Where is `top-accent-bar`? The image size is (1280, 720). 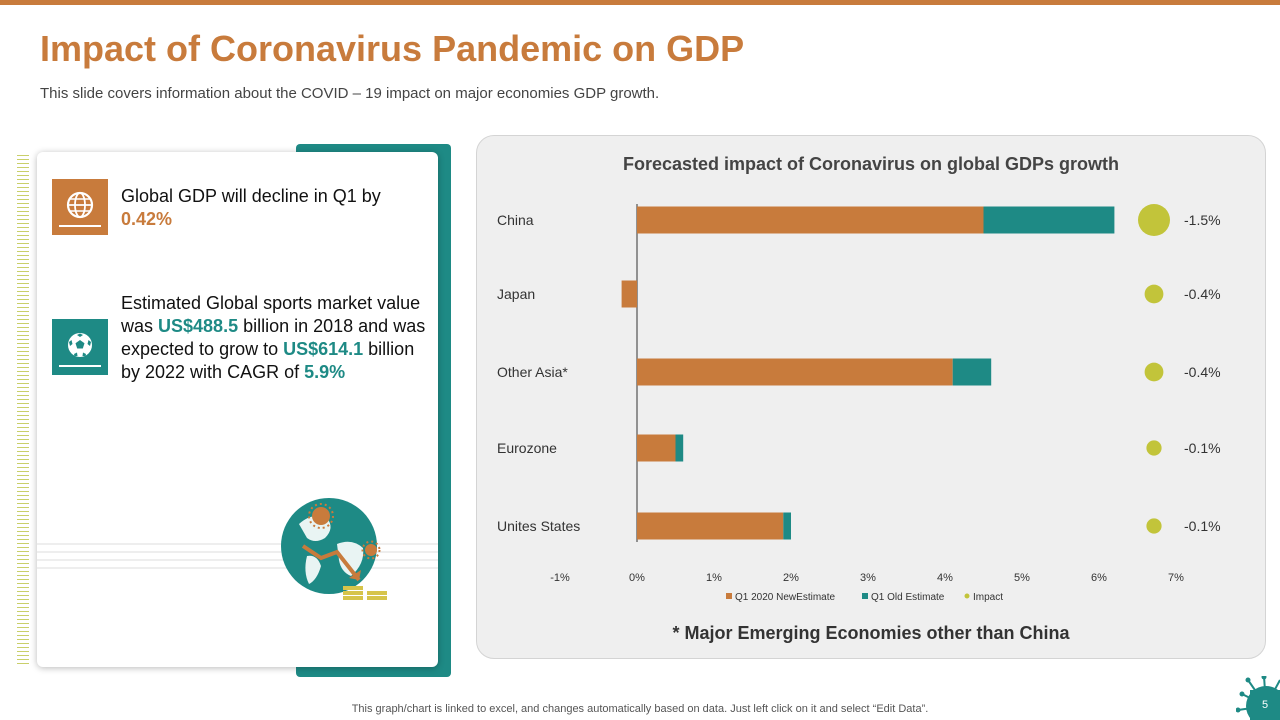
top-accent-bar is located at coordinates (640, 2).